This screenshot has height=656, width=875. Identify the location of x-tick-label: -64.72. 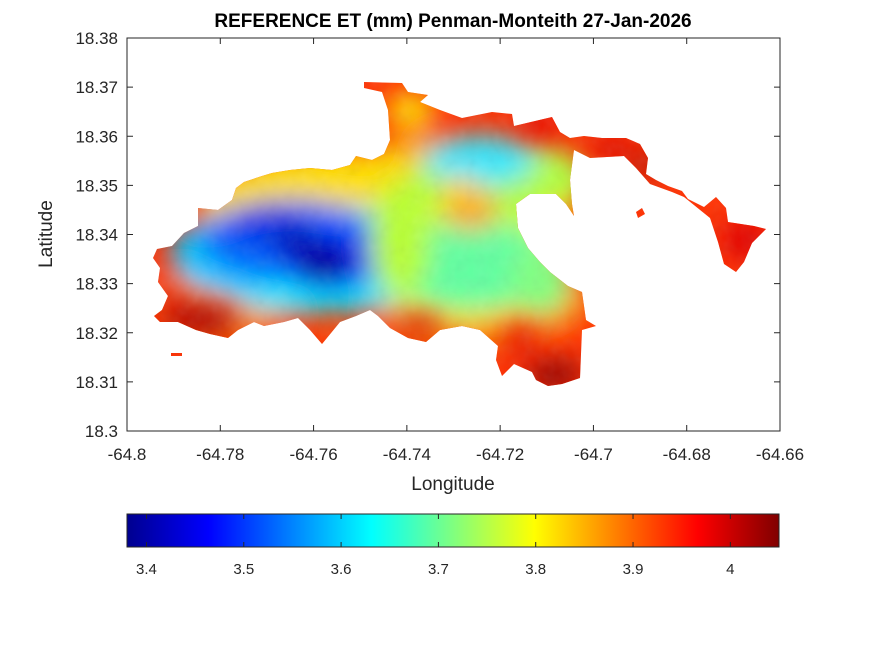
(500, 454).